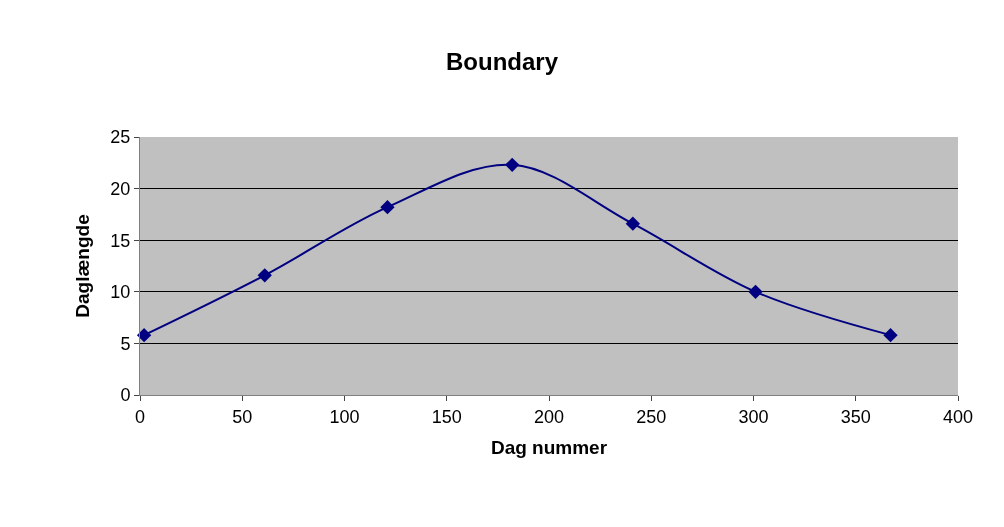  What do you see at coordinates (83, 266) in the screenshot?
I see `y-axis-title: Daglængde` at bounding box center [83, 266].